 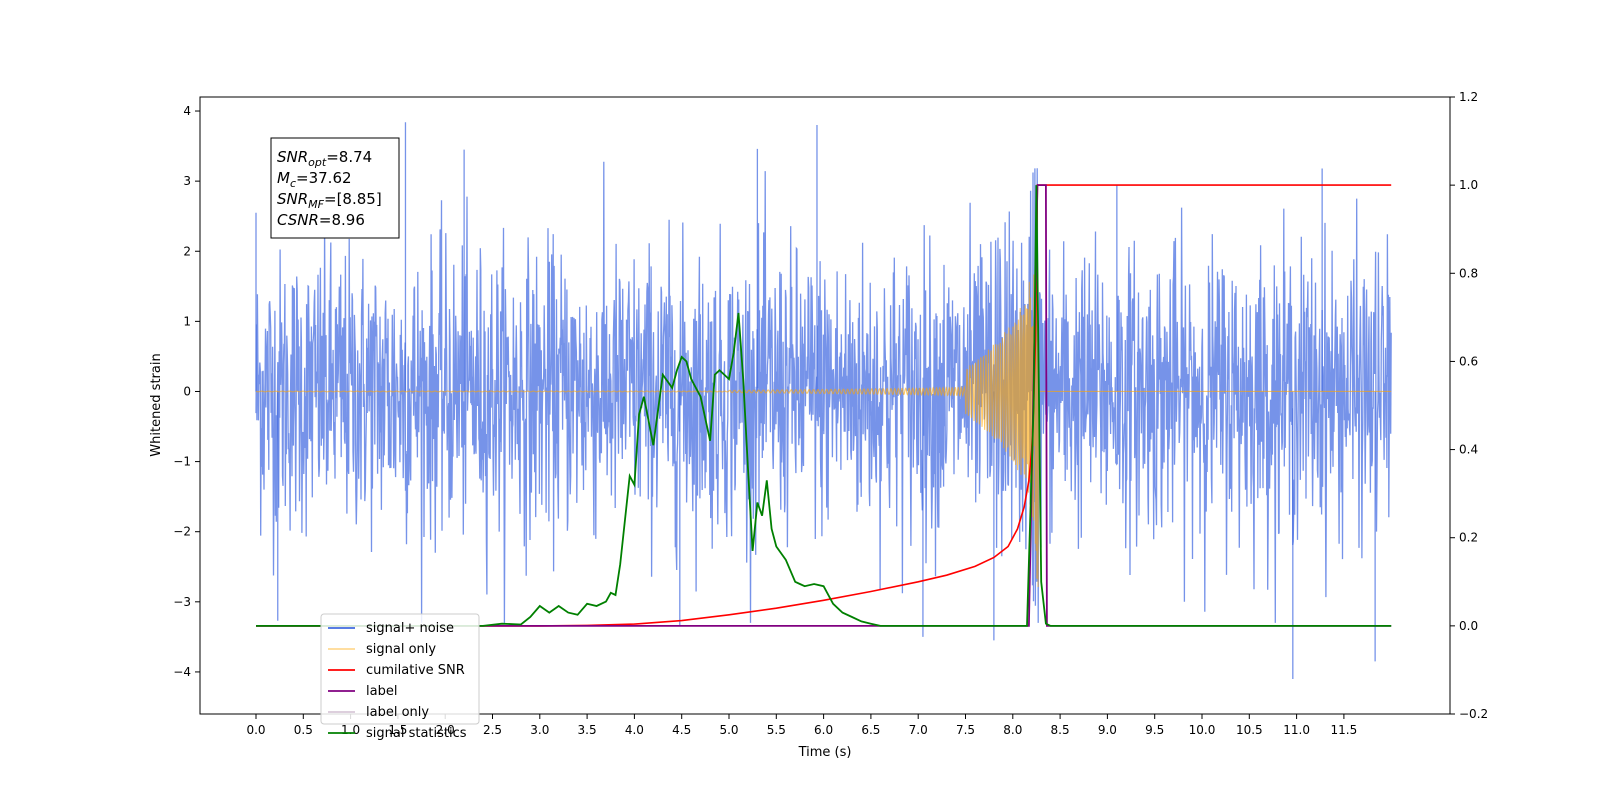 I want to click on legend-item: signal only, so click(x=401, y=649).